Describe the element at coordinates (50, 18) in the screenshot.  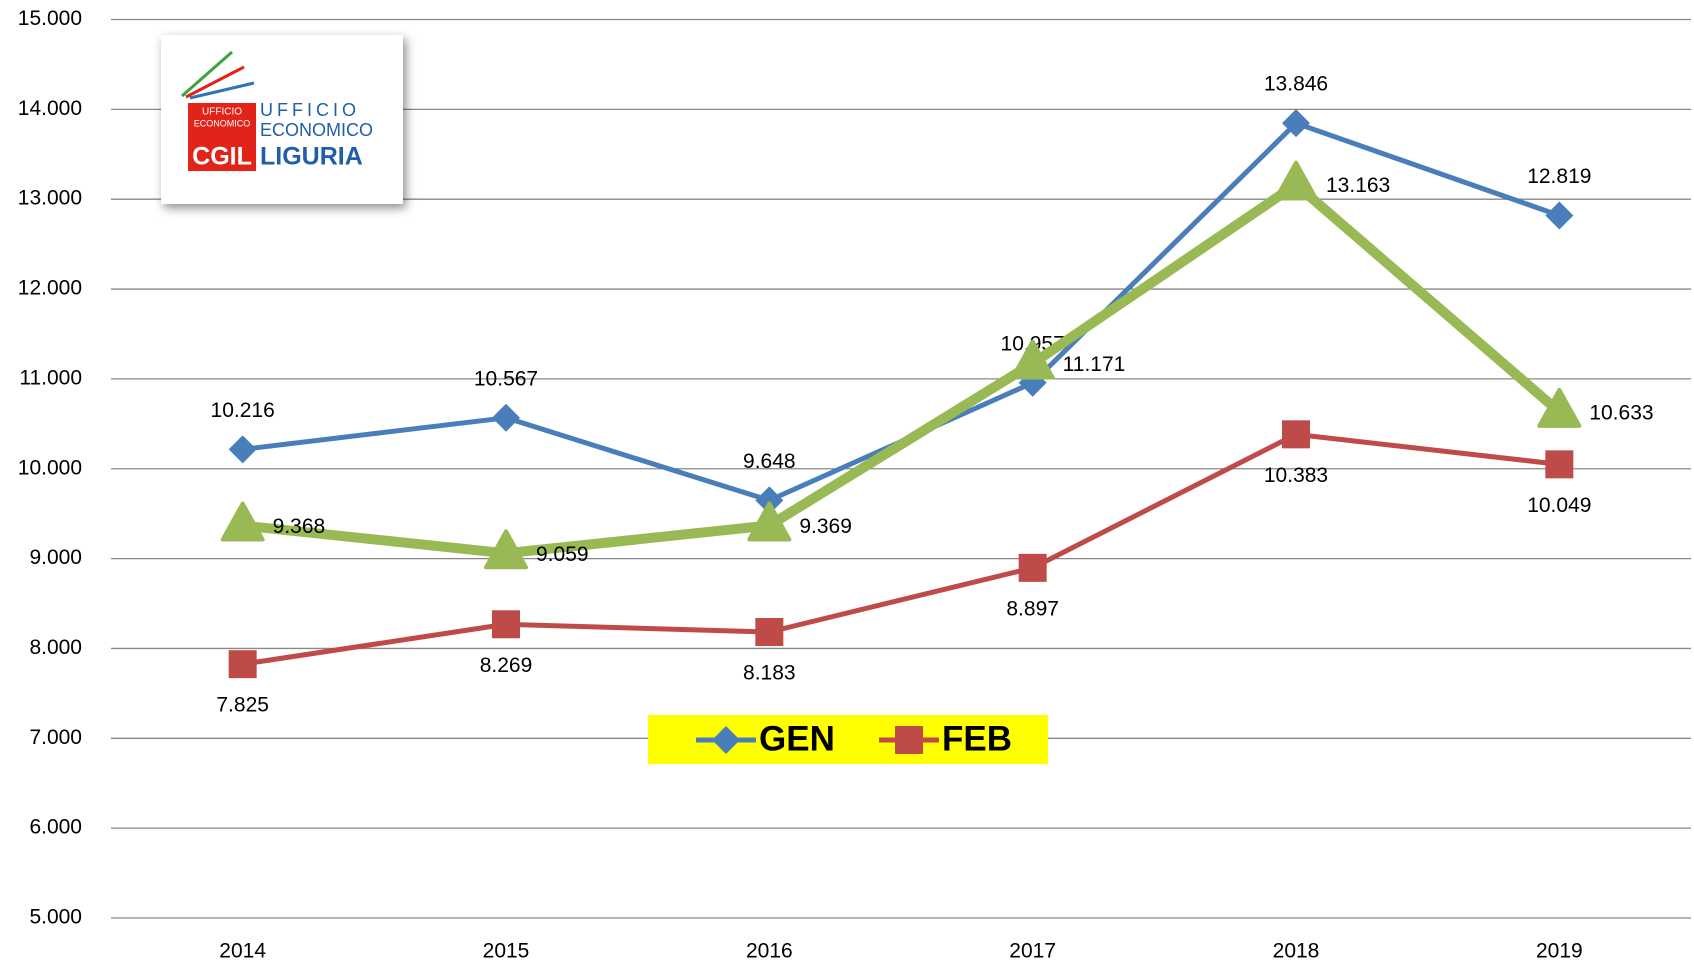
I see `y-tick-label: 15.000` at that location.